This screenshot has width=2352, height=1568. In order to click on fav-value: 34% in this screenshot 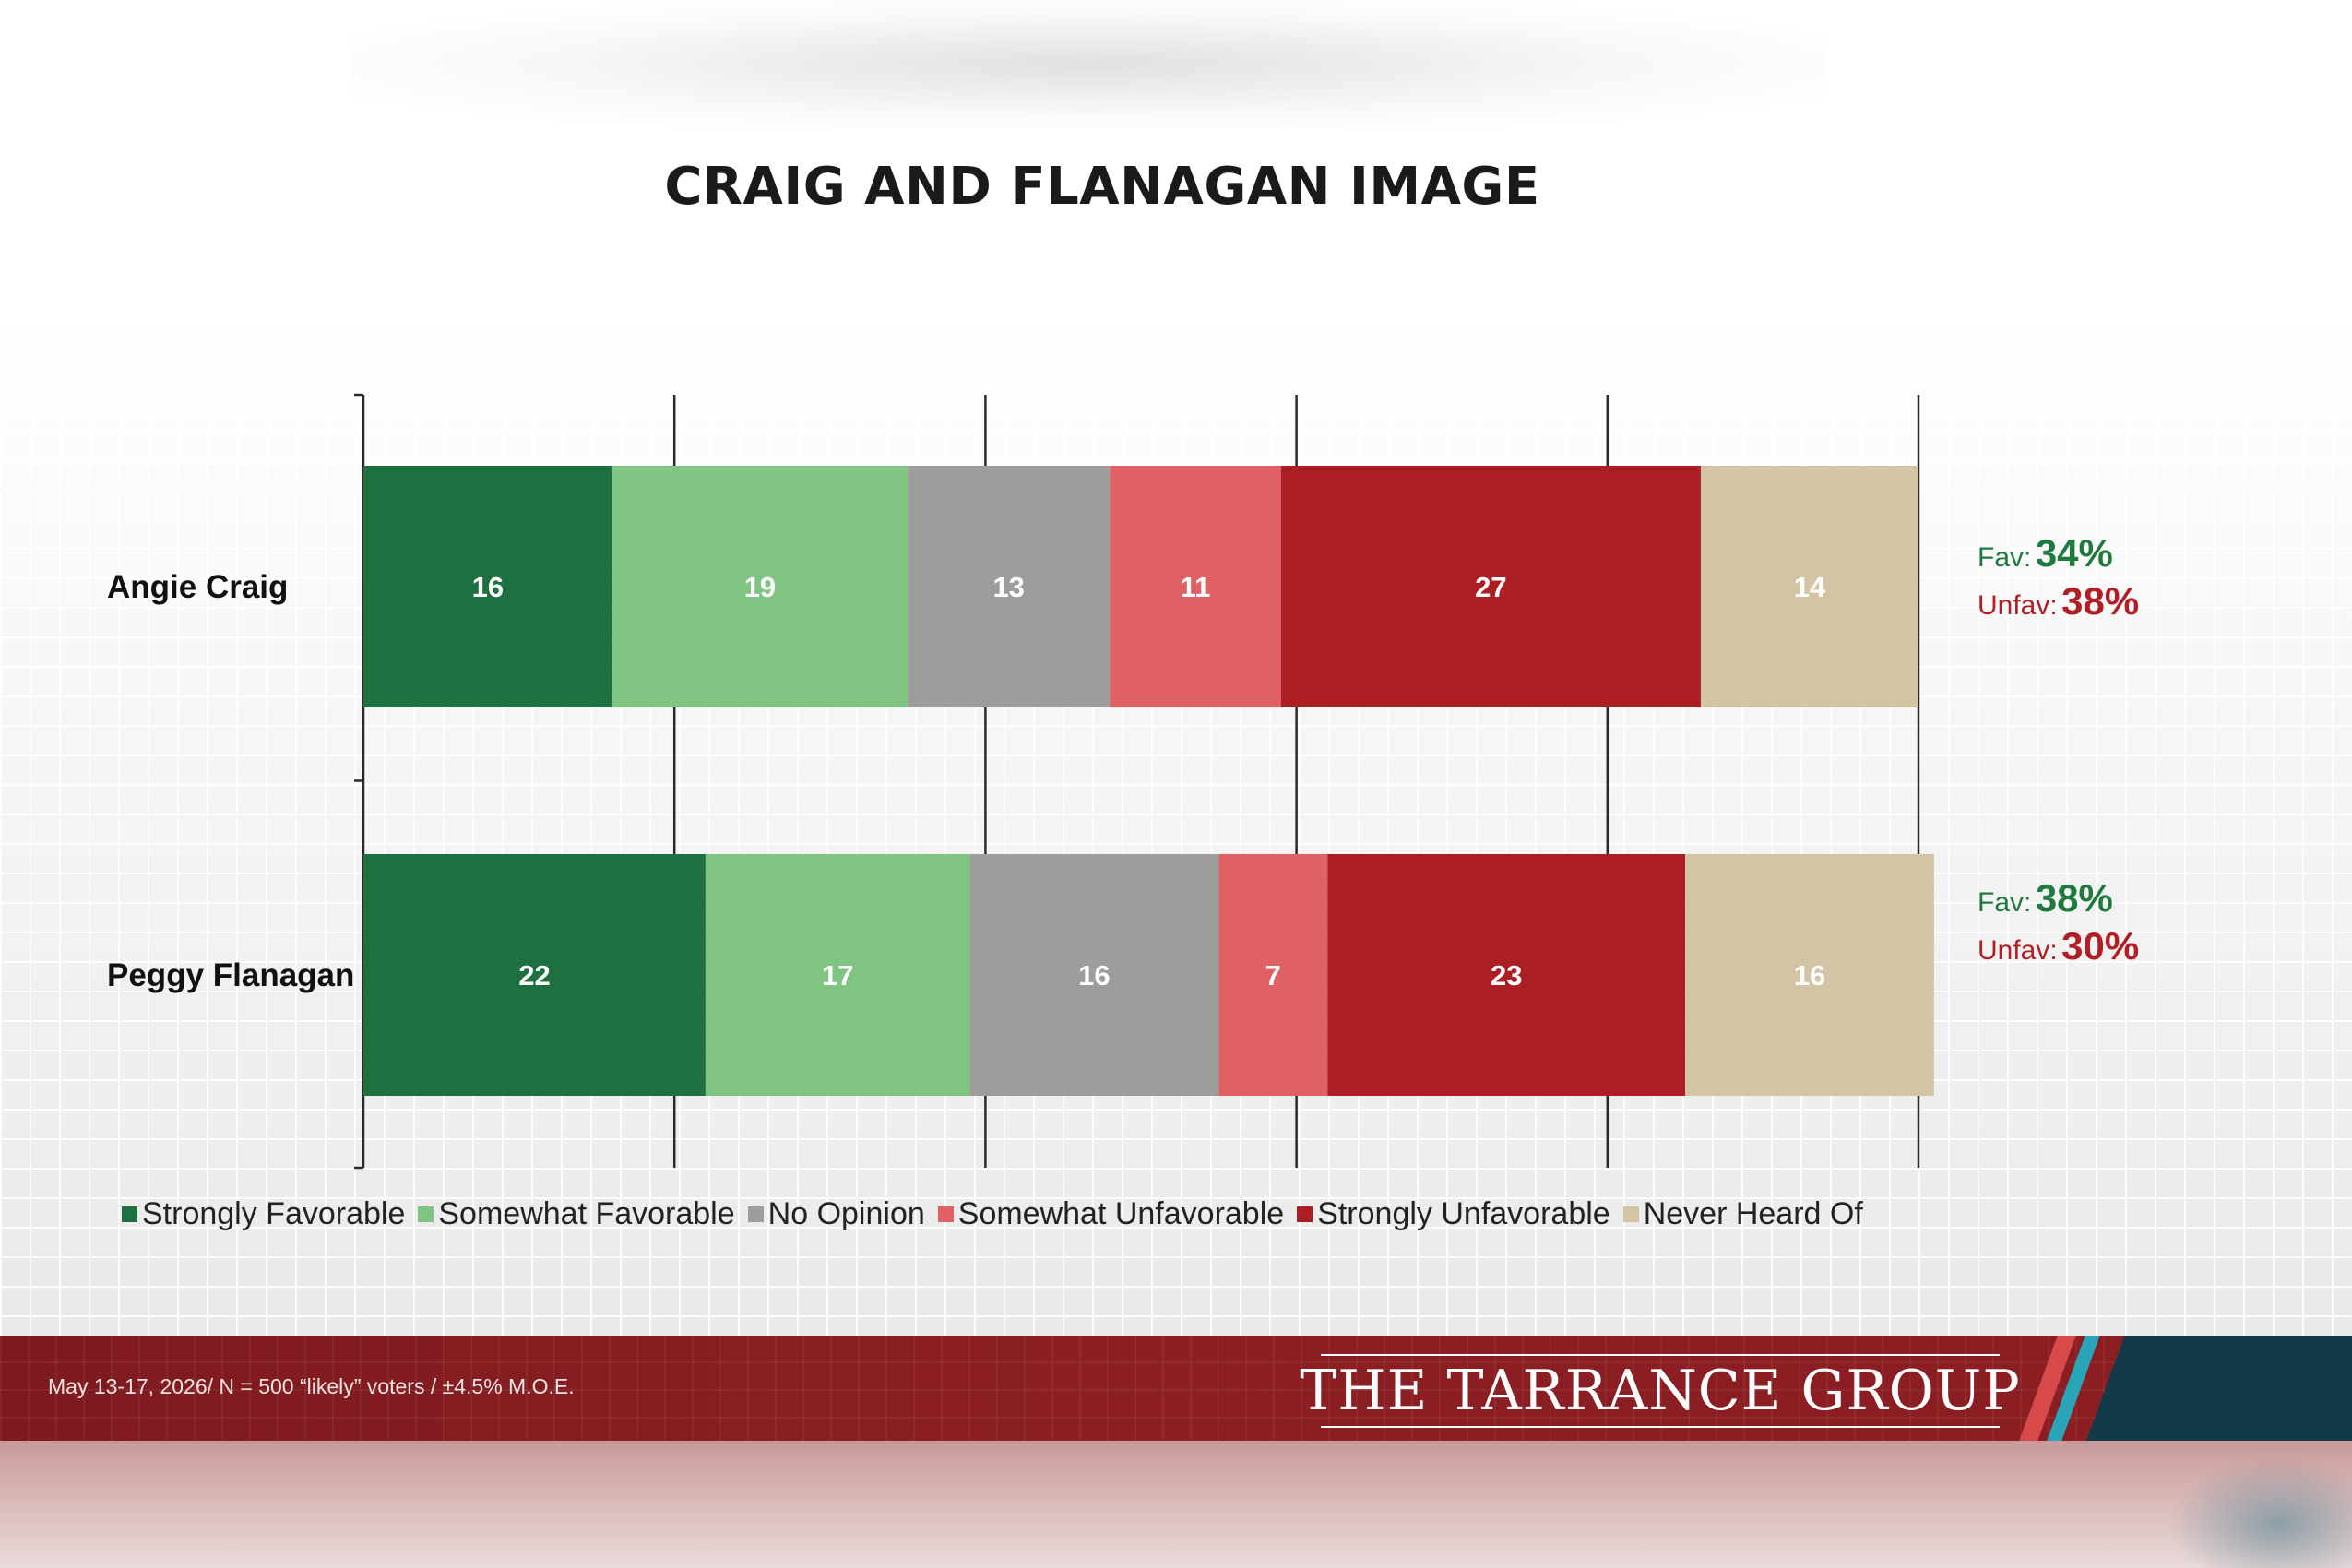, I will do `click(2074, 553)`.